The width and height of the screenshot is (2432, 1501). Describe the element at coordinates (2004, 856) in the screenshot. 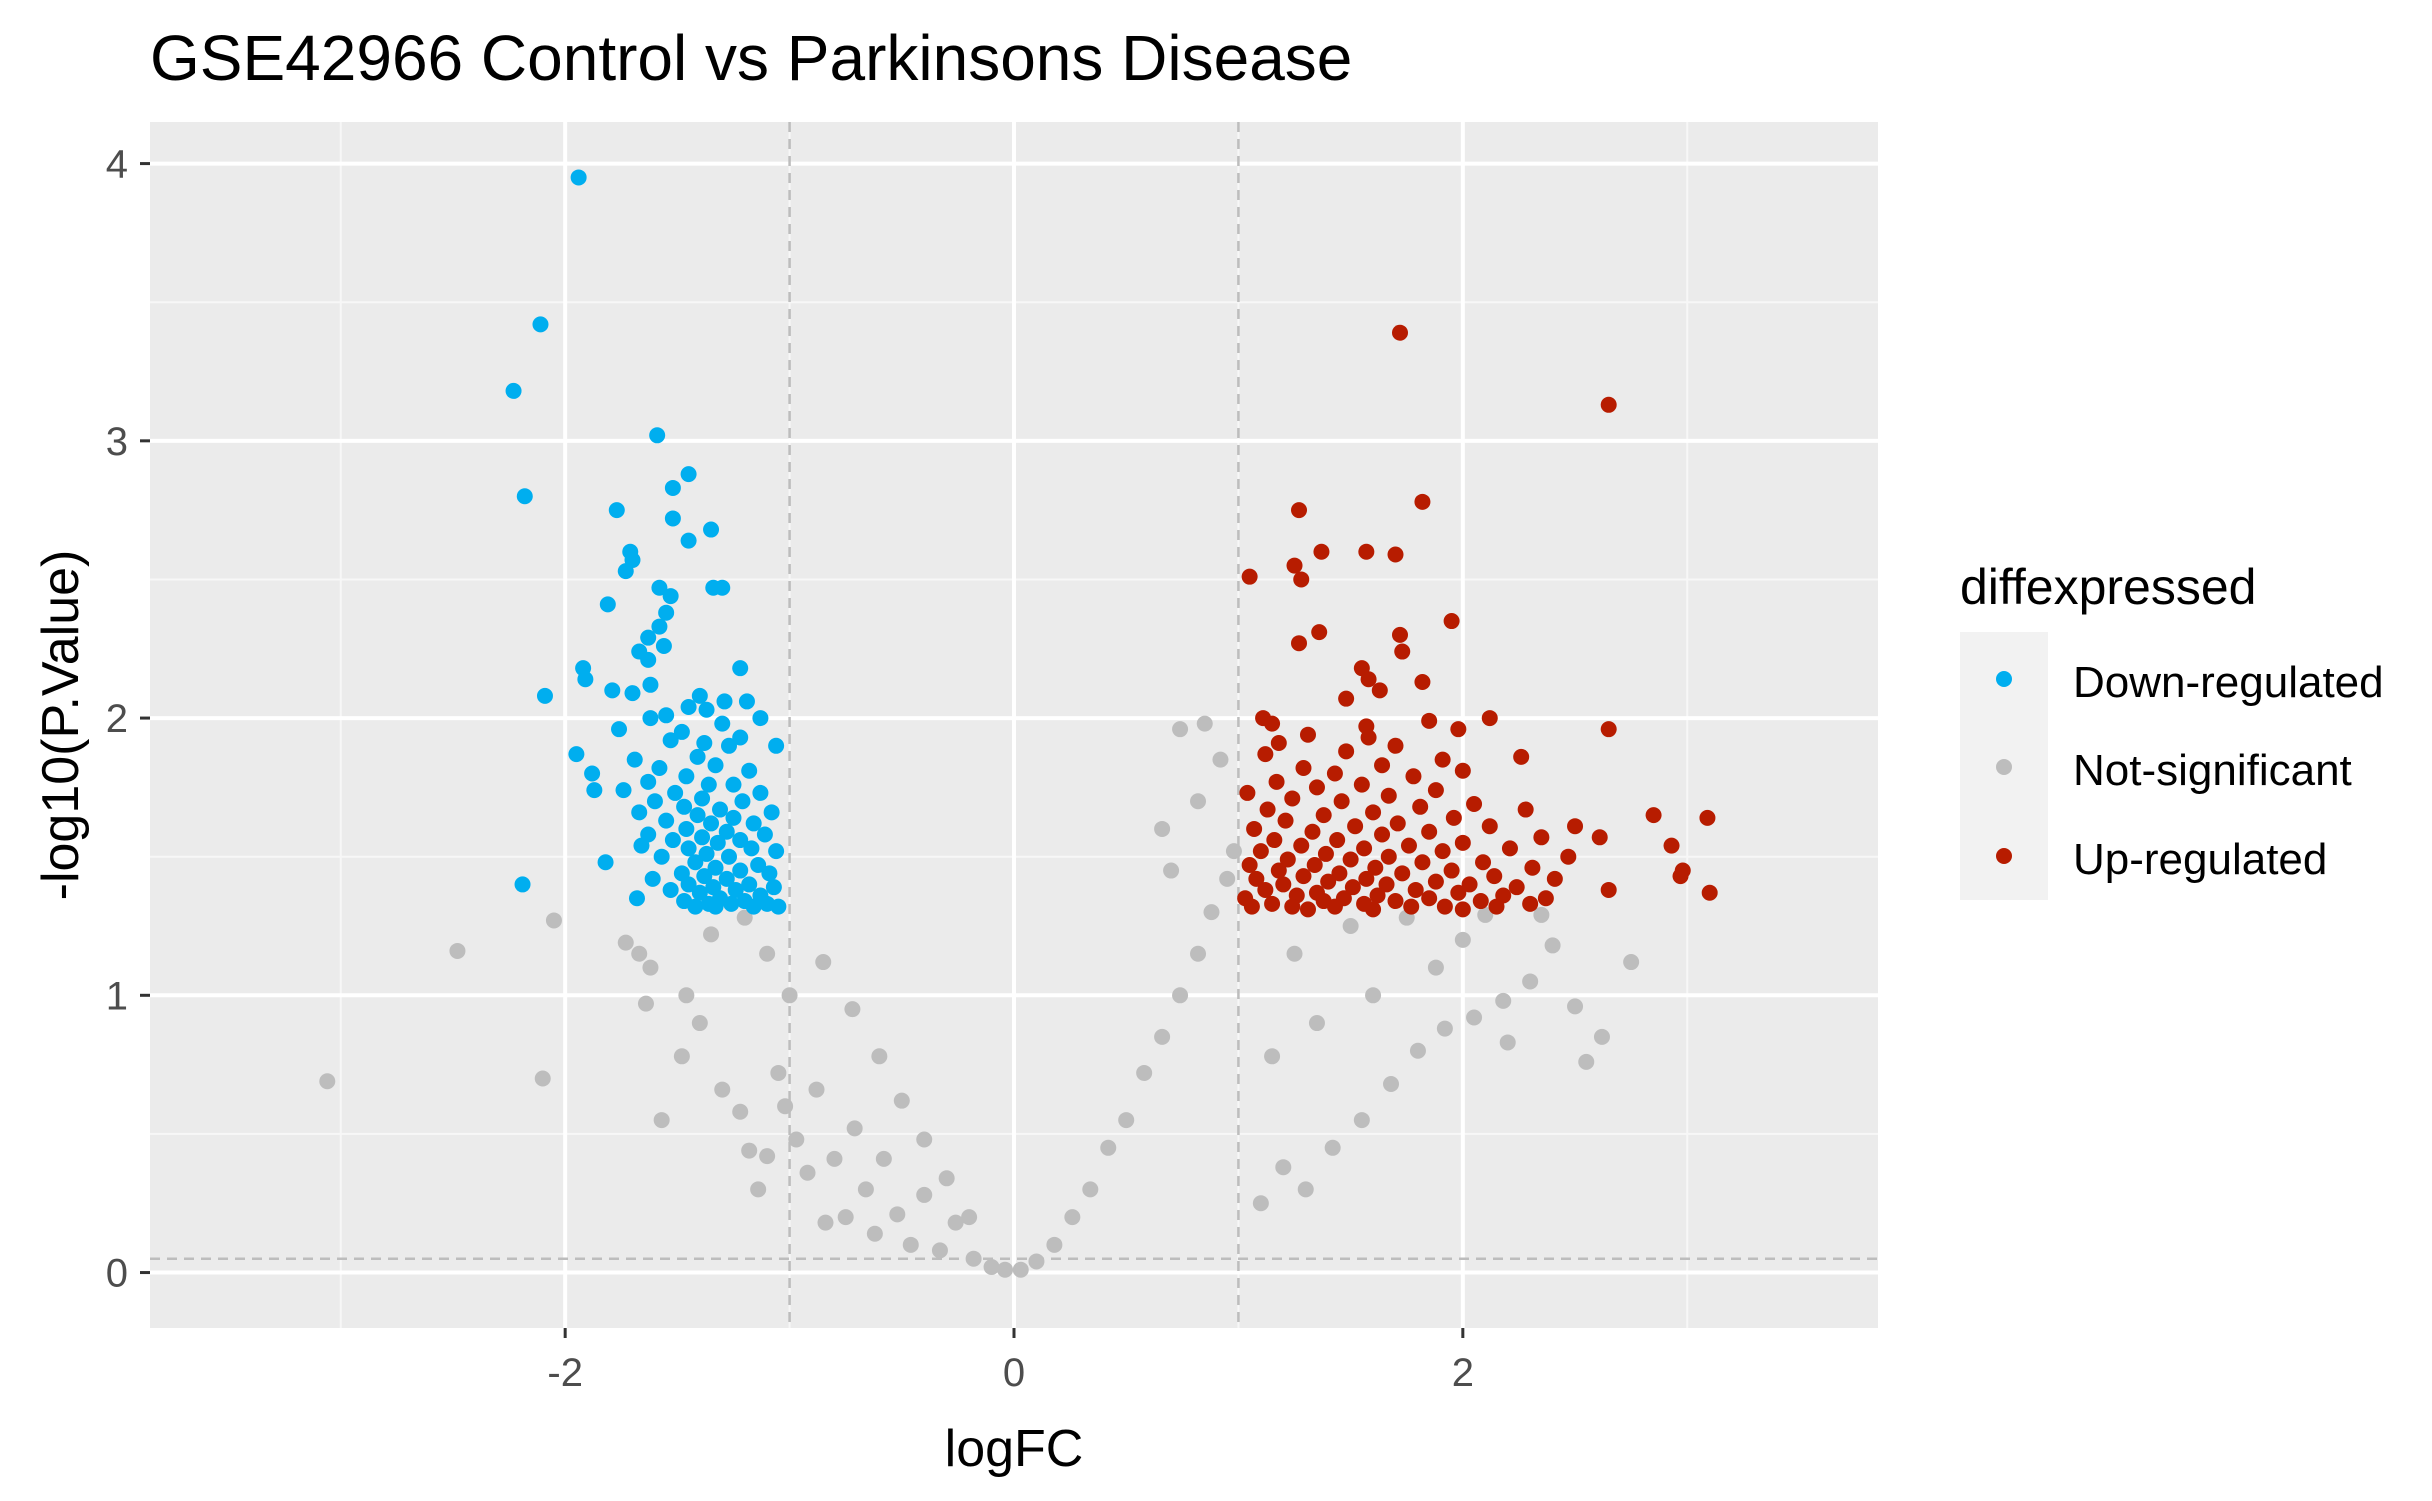

I see `legend-key-up` at that location.